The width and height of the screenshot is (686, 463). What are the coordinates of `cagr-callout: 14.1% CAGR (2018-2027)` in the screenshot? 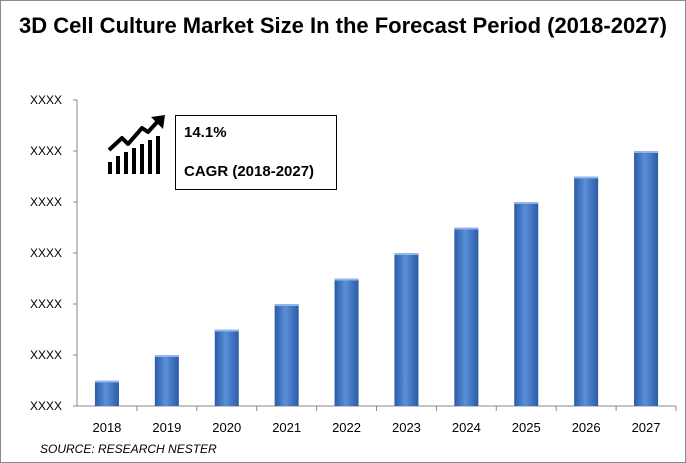 It's located at (256, 152).